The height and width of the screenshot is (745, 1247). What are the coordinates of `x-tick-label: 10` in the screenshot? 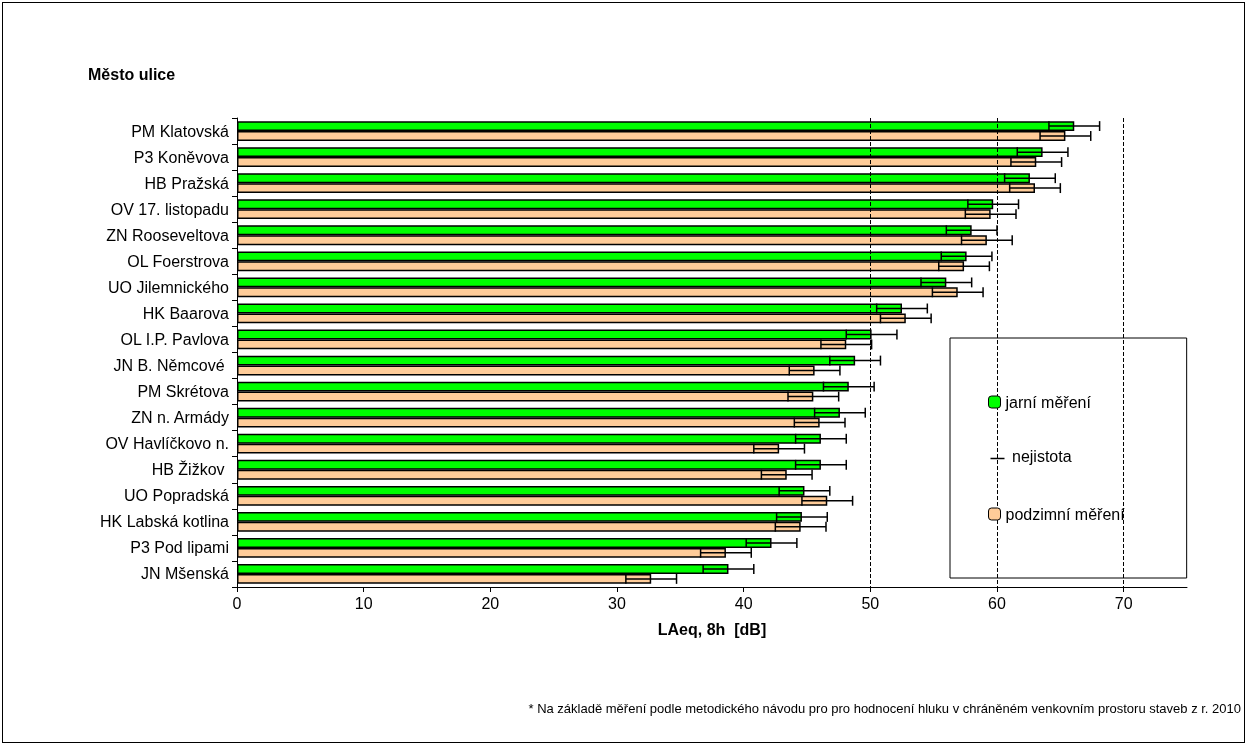 It's located at (363, 603).